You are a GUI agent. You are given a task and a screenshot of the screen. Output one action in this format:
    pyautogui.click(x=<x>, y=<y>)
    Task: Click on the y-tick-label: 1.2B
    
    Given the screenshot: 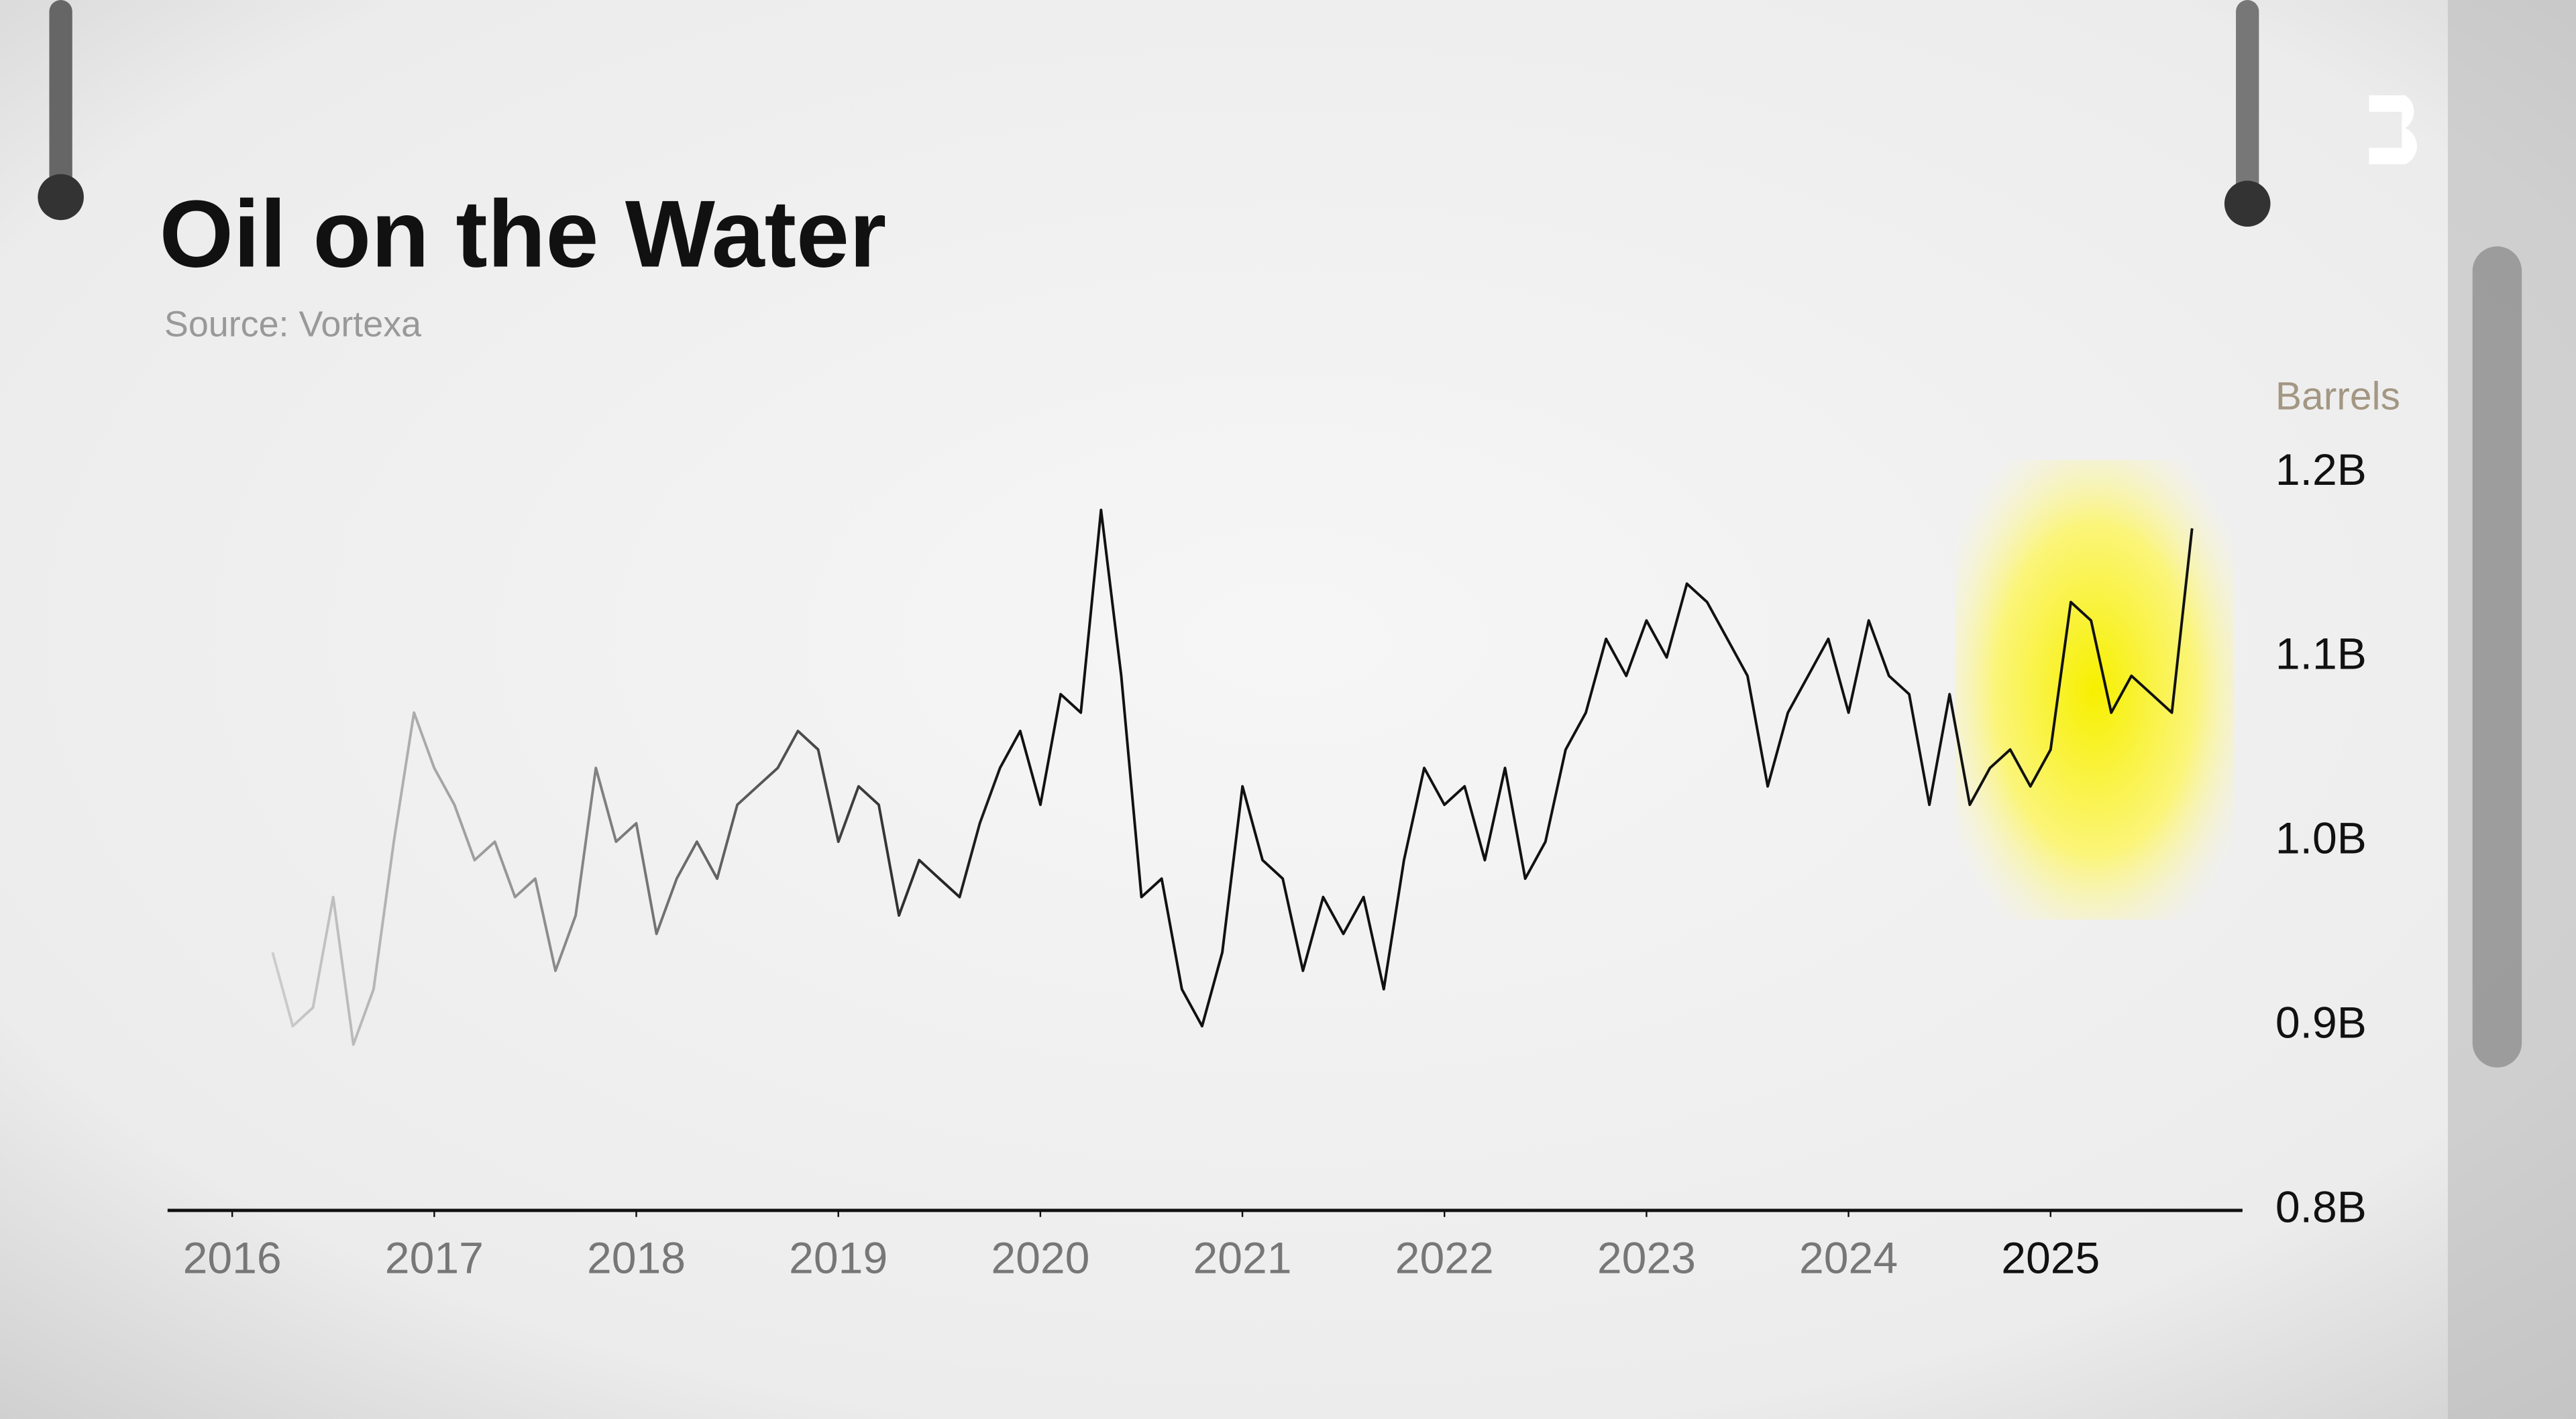 What is the action you would take?
    pyautogui.click(x=2321, y=470)
    